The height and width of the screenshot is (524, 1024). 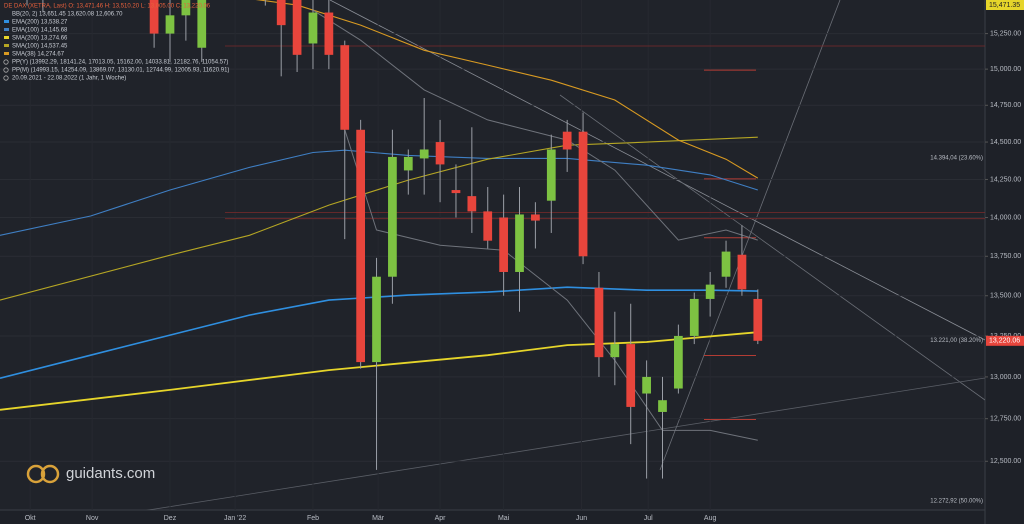 I want to click on y-tick-label: 14,000.00, so click(x=1005, y=217).